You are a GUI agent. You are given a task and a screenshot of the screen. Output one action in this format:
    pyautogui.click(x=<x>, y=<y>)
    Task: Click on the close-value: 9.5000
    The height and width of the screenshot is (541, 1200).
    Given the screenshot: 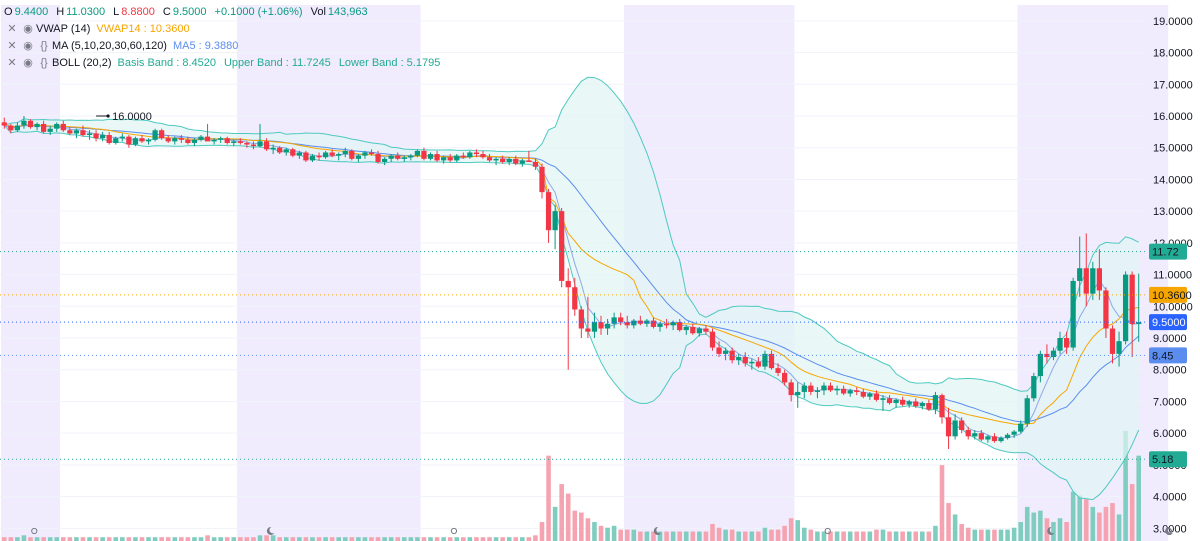 What is the action you would take?
    pyautogui.click(x=189, y=12)
    